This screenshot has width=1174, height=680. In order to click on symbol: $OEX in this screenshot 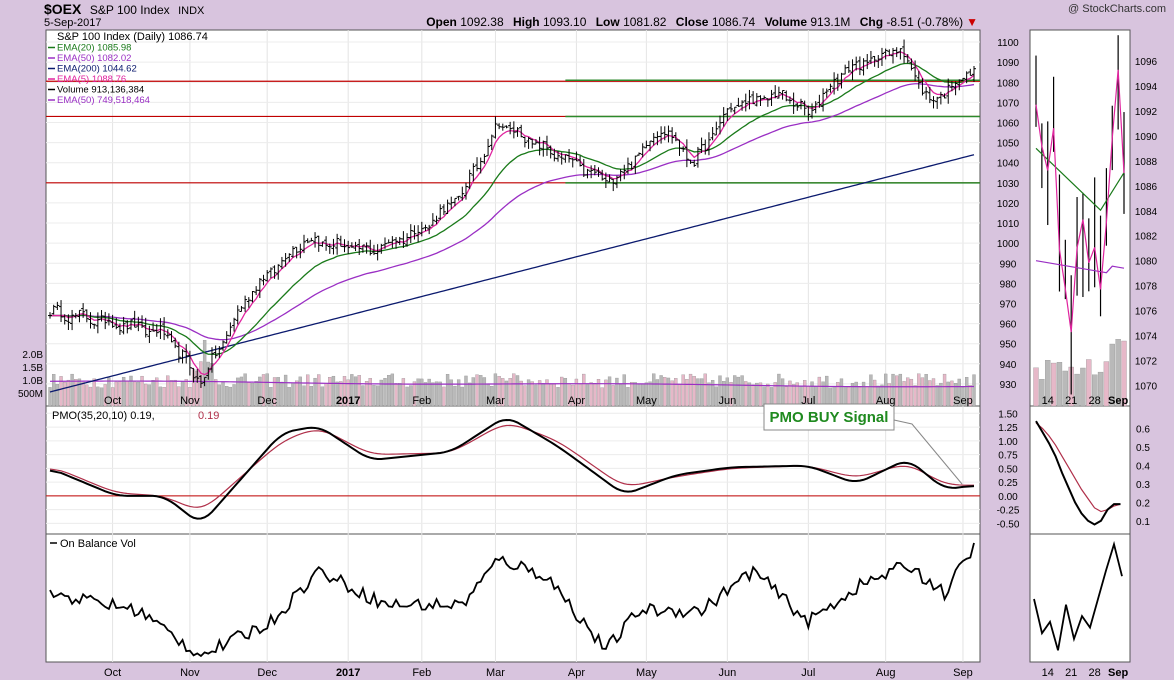, I will do `click(63, 9)`.